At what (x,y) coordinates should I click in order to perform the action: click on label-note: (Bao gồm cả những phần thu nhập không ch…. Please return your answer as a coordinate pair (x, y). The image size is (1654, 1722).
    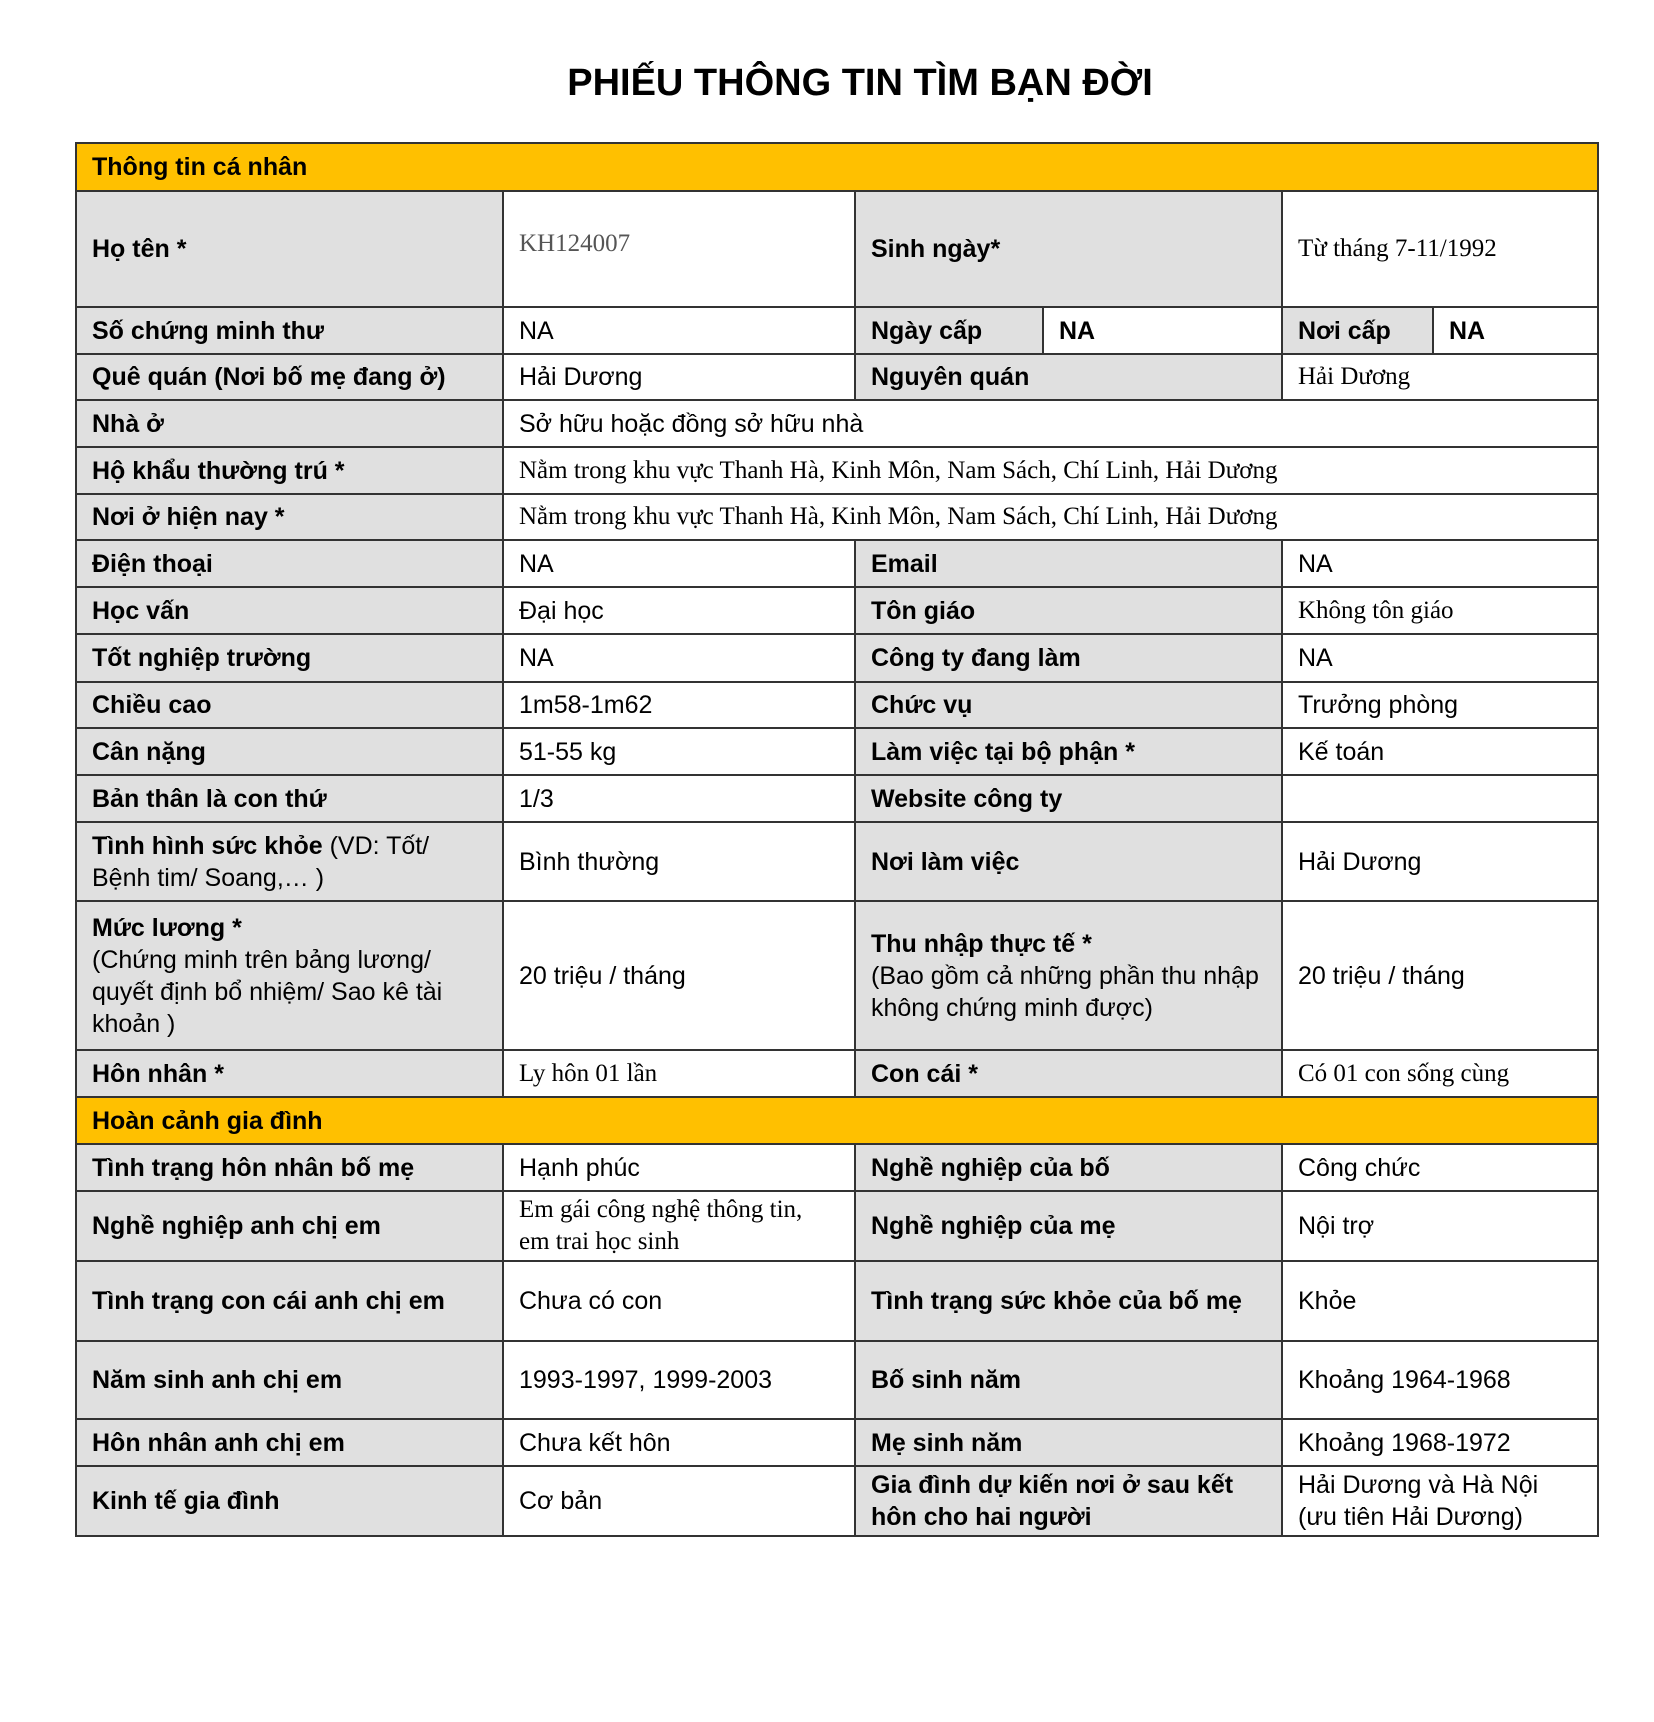
    Looking at the image, I should click on (1065, 991).